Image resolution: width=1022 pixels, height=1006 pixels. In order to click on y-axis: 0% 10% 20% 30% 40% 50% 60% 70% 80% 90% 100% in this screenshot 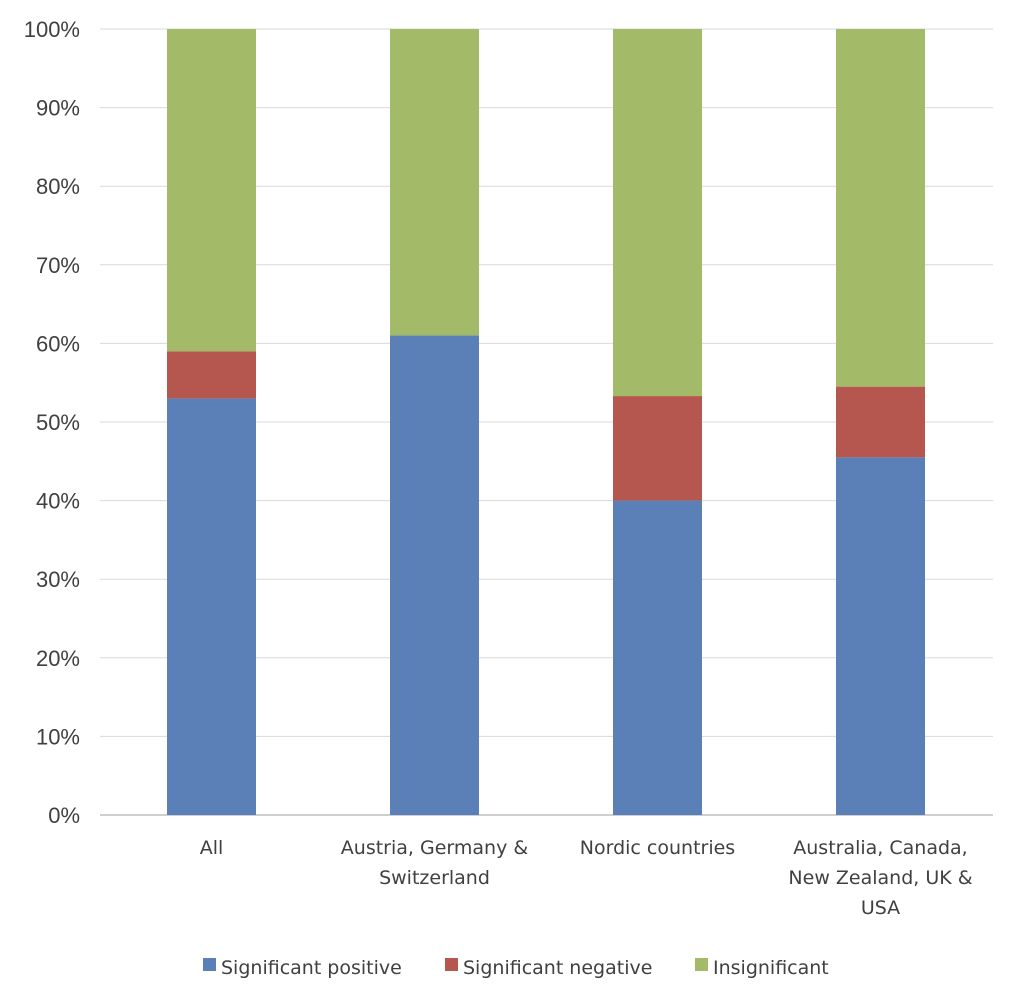, I will do `click(52, 422)`.